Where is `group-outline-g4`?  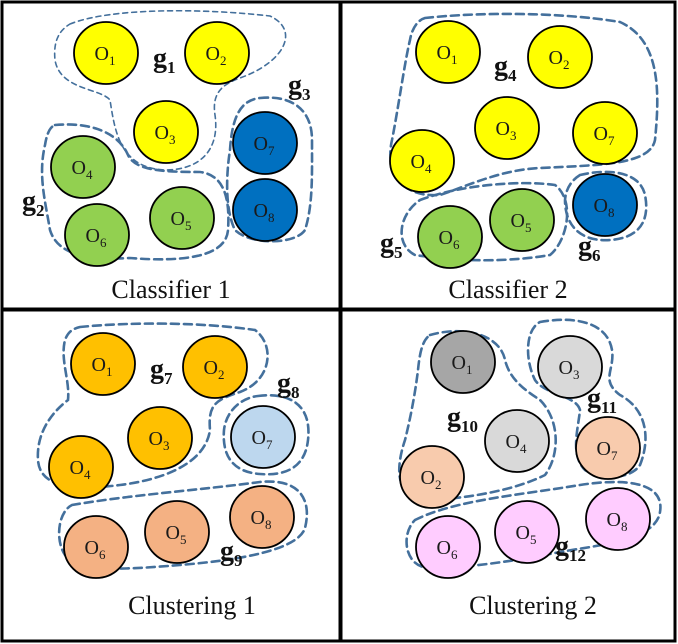
group-outline-g4 is located at coordinates (524, 104).